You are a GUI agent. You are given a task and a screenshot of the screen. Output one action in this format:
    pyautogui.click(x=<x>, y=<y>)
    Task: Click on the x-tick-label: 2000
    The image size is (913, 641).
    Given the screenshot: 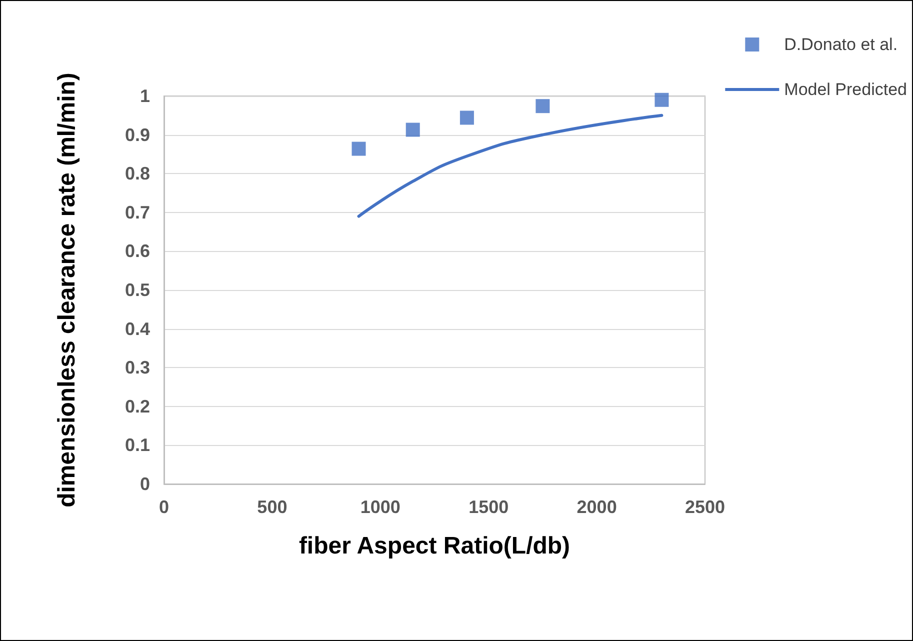 What is the action you would take?
    pyautogui.click(x=596, y=507)
    